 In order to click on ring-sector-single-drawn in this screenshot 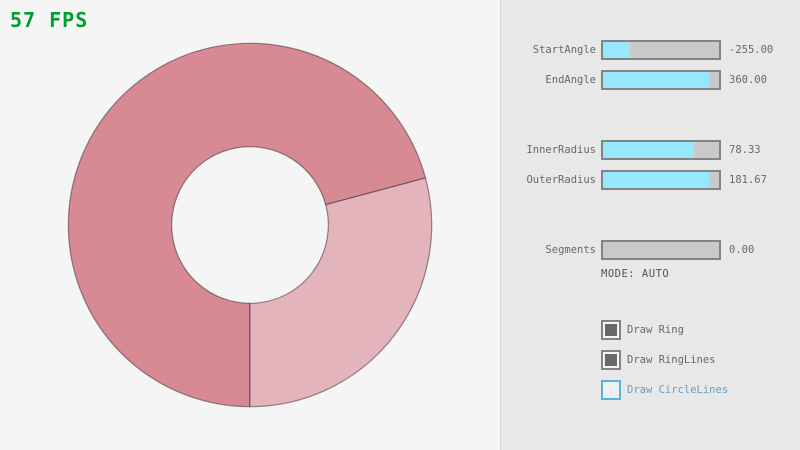, I will do `click(341, 292)`.